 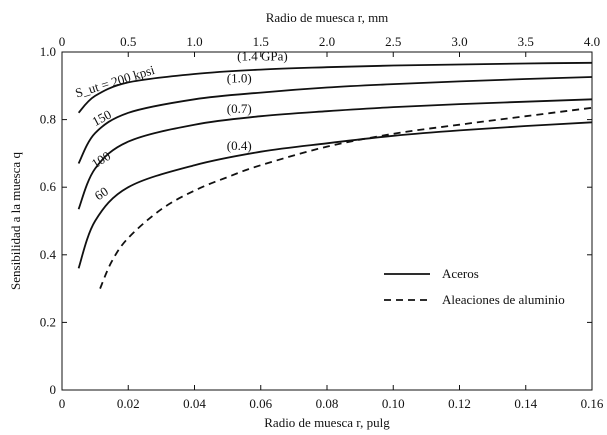 I want to click on x-top-tick-label: 2.0, so click(x=327, y=41).